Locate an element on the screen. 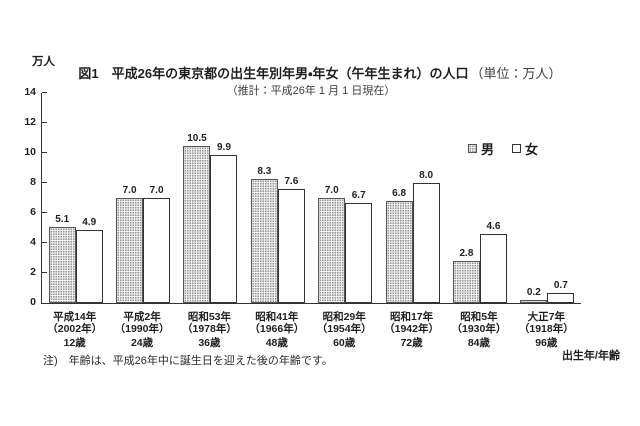  bar-value-label: 10.5 is located at coordinates (197, 138).